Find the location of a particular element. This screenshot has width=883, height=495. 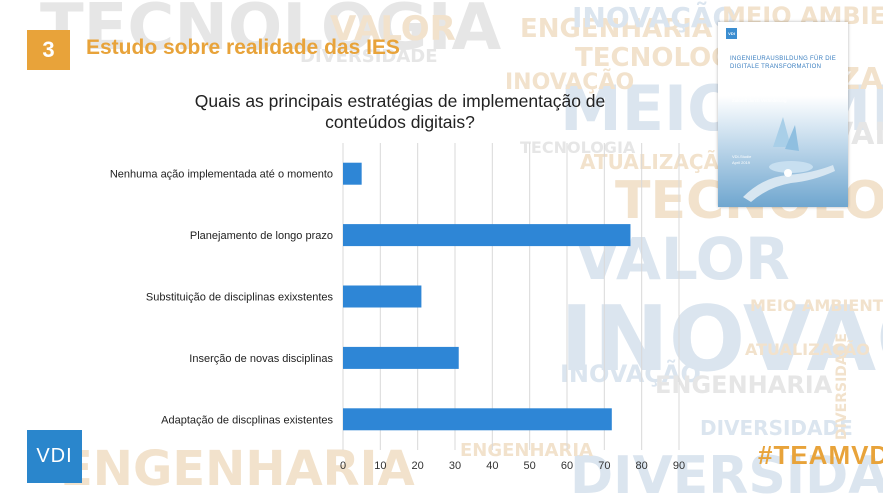

cover-vdi-logo: VDI is located at coordinates (731, 33).